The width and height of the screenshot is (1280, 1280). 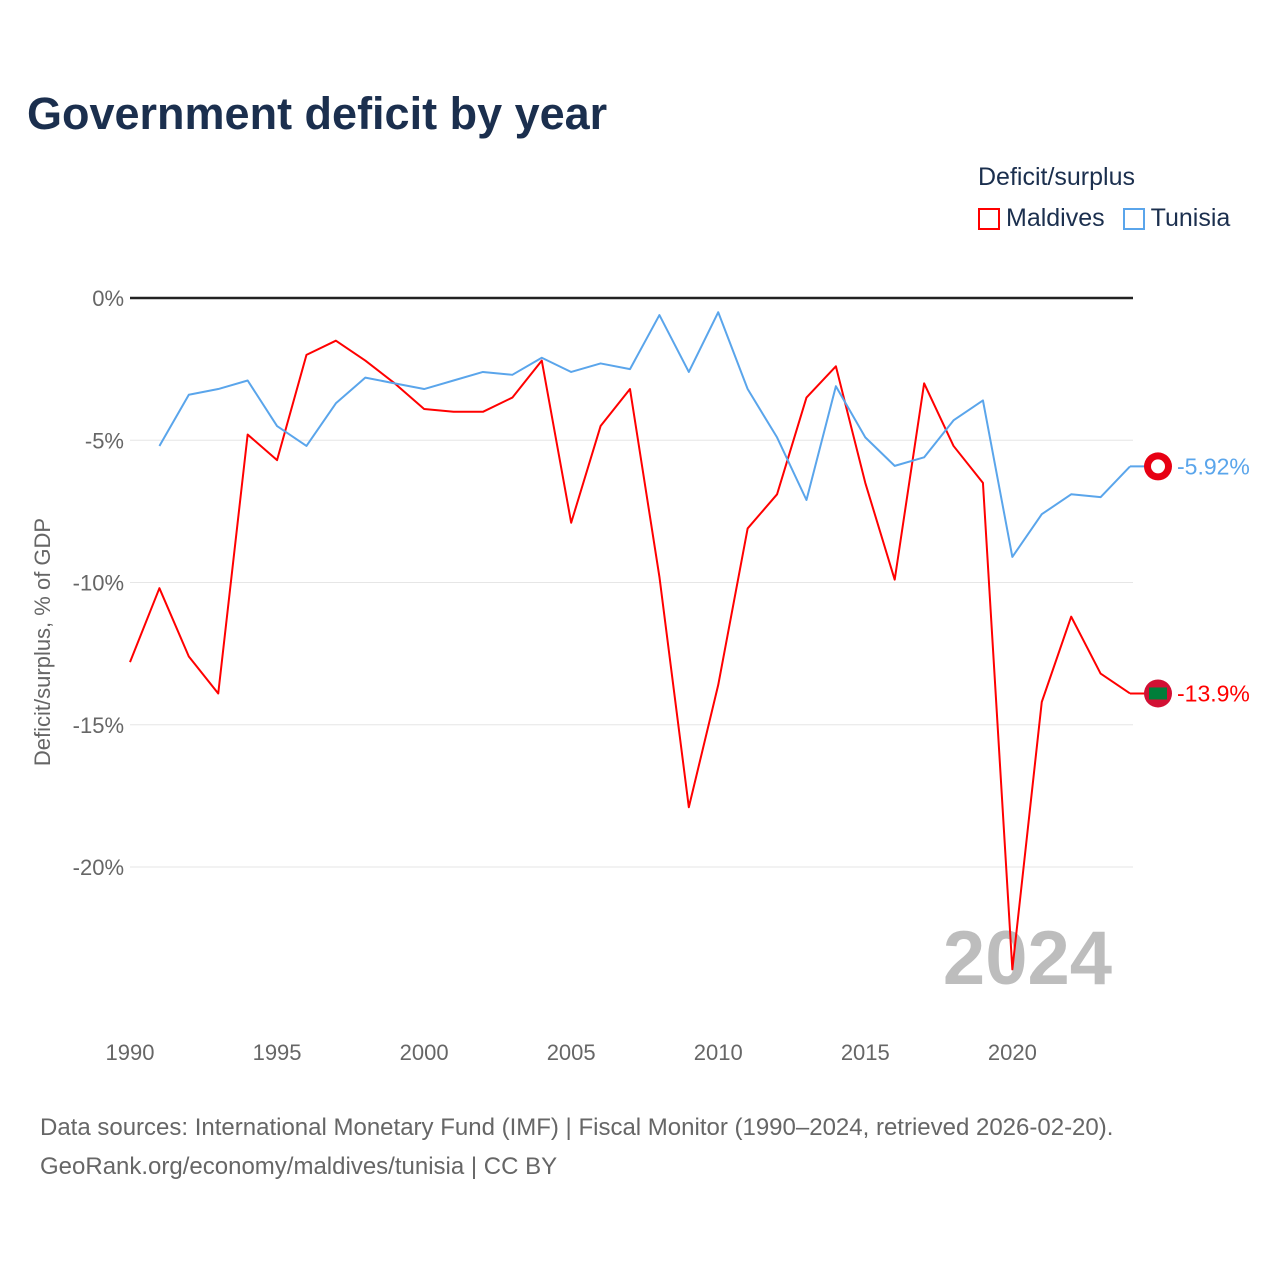 I want to click on legend-label: Maldives, so click(x=1055, y=218).